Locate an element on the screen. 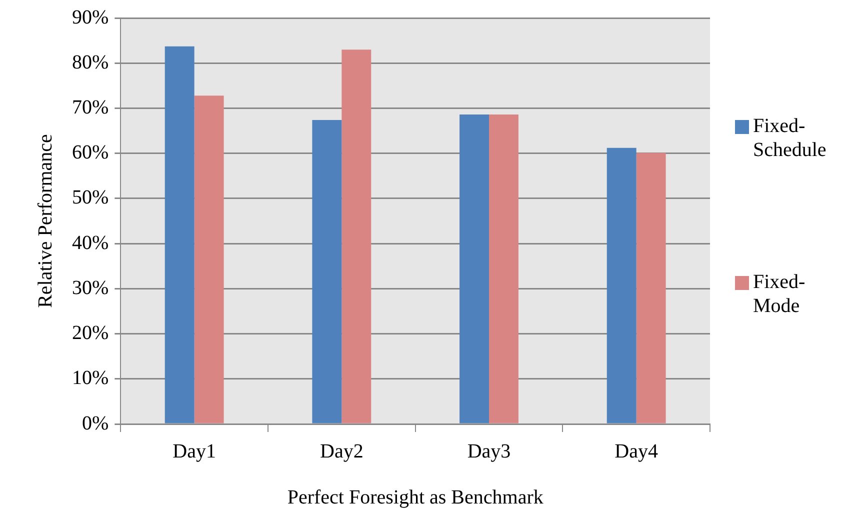  x-tick-label: Day1 is located at coordinates (194, 451).